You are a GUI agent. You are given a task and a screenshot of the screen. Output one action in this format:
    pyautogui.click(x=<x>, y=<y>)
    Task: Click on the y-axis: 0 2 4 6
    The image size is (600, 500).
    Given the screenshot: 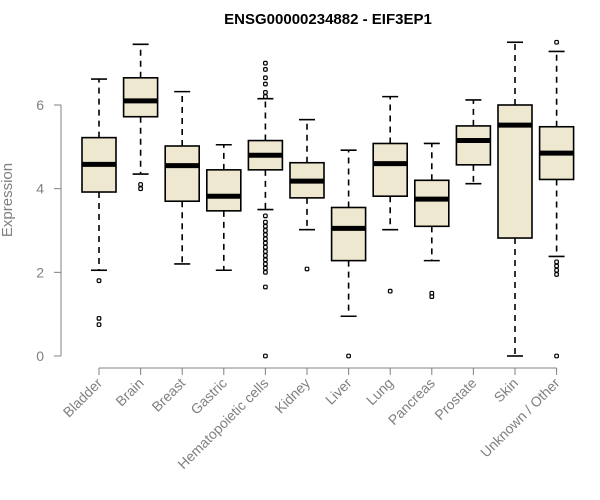 What is the action you would take?
    pyautogui.click(x=49, y=230)
    